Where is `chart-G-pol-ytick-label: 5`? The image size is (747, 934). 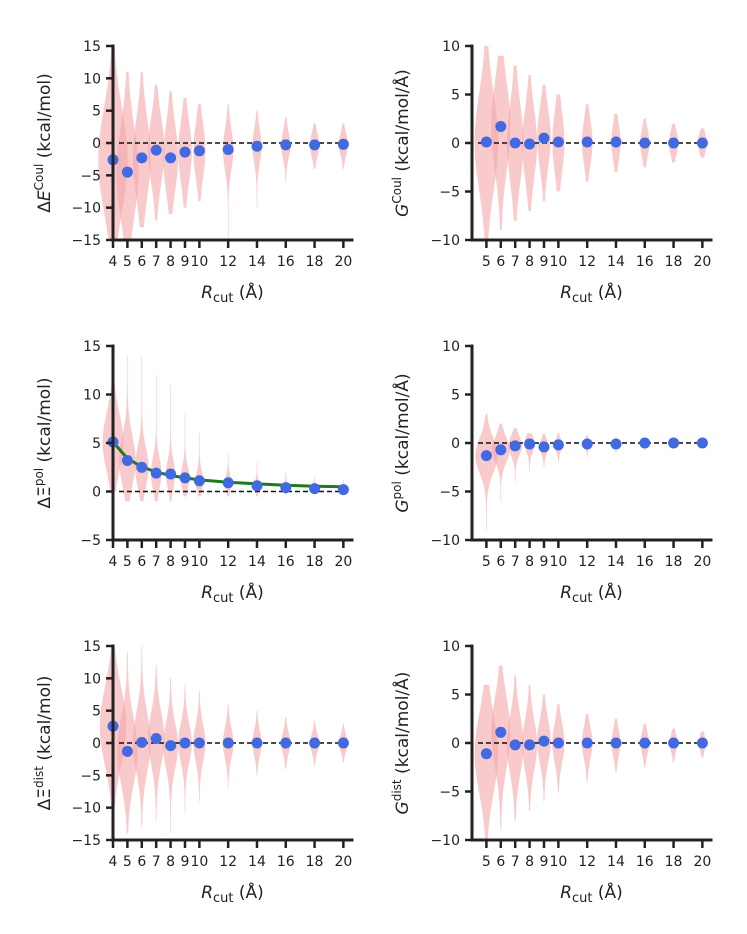
chart-G-pol-ytick-label: 5 is located at coordinates (455, 396).